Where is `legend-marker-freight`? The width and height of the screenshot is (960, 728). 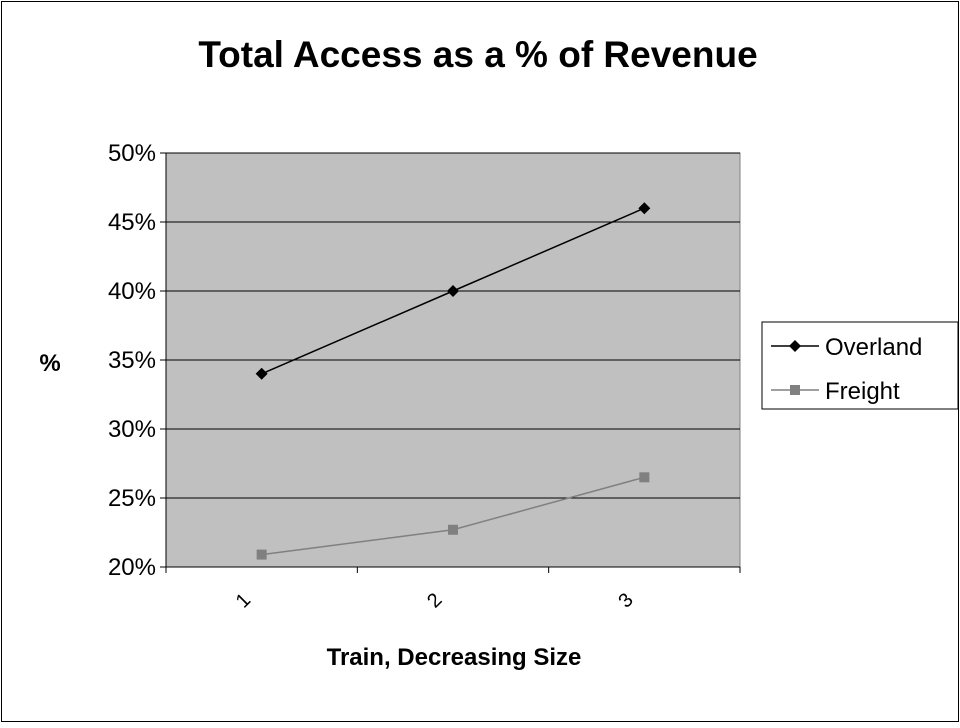
legend-marker-freight is located at coordinates (795, 390).